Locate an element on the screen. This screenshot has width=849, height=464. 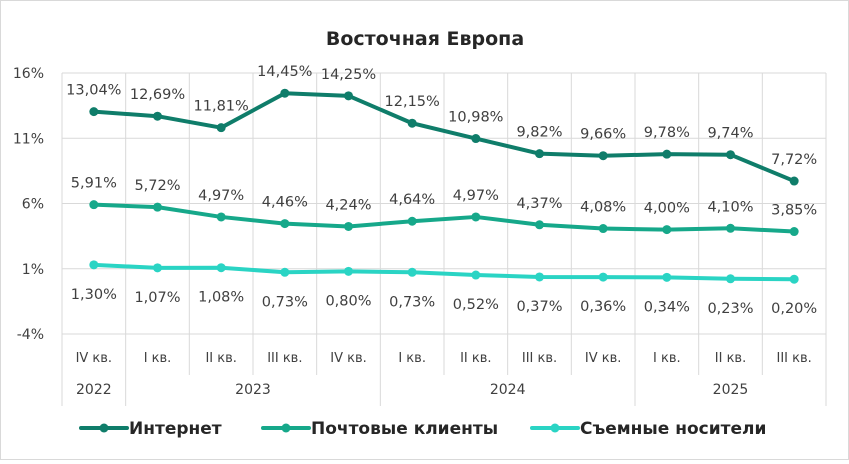
y-tick-label: -4% is located at coordinates (30, 335).